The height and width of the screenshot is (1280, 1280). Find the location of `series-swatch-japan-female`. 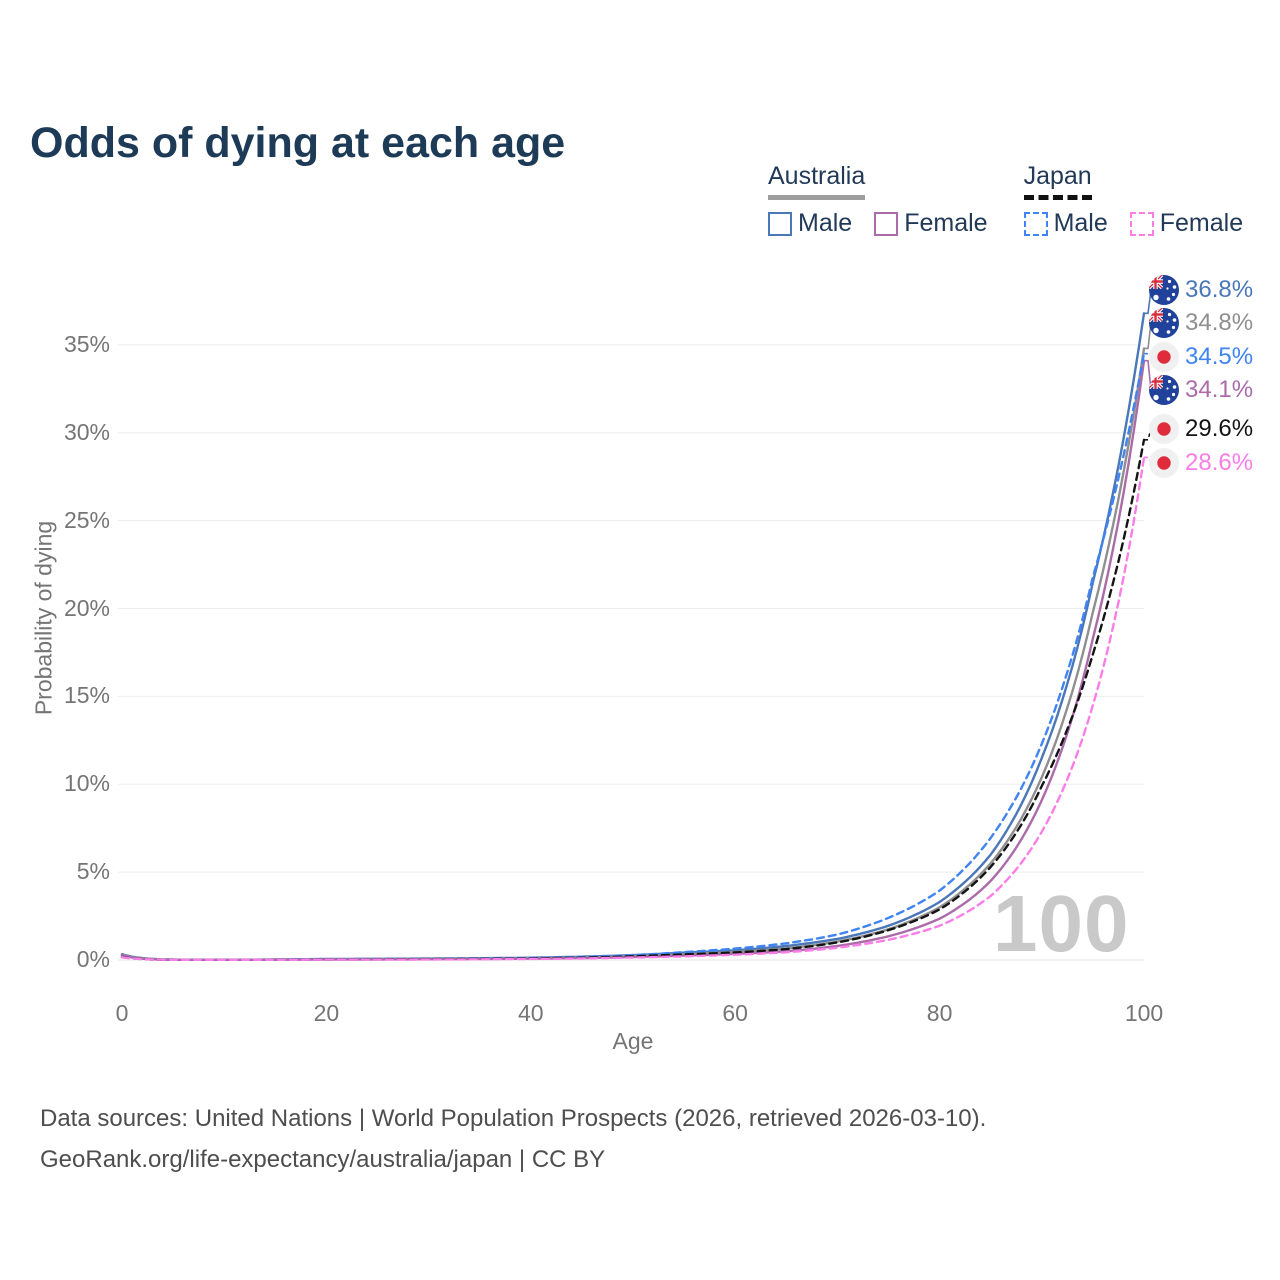

series-swatch-japan-female is located at coordinates (1141, 223).